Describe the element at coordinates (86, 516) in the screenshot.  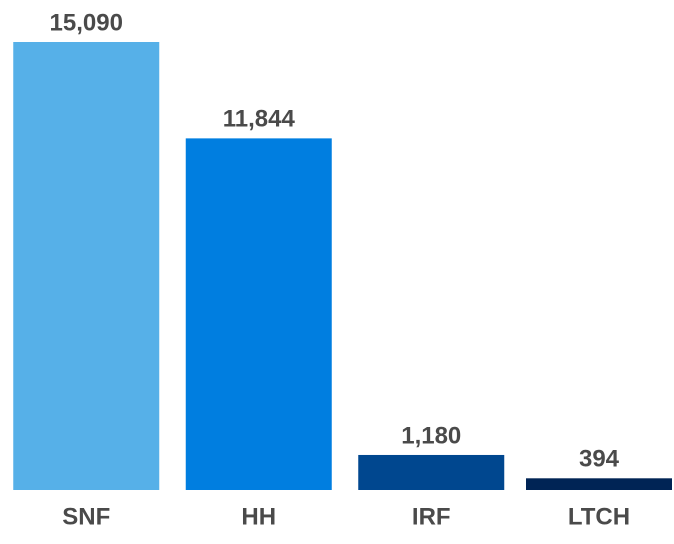
I see `x-tick-label: SNF` at that location.